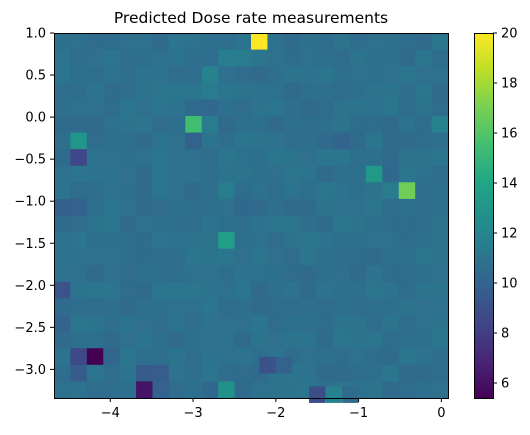  Describe the element at coordinates (35, 34) in the screenshot. I see `y-tick-label: 1.0` at that location.